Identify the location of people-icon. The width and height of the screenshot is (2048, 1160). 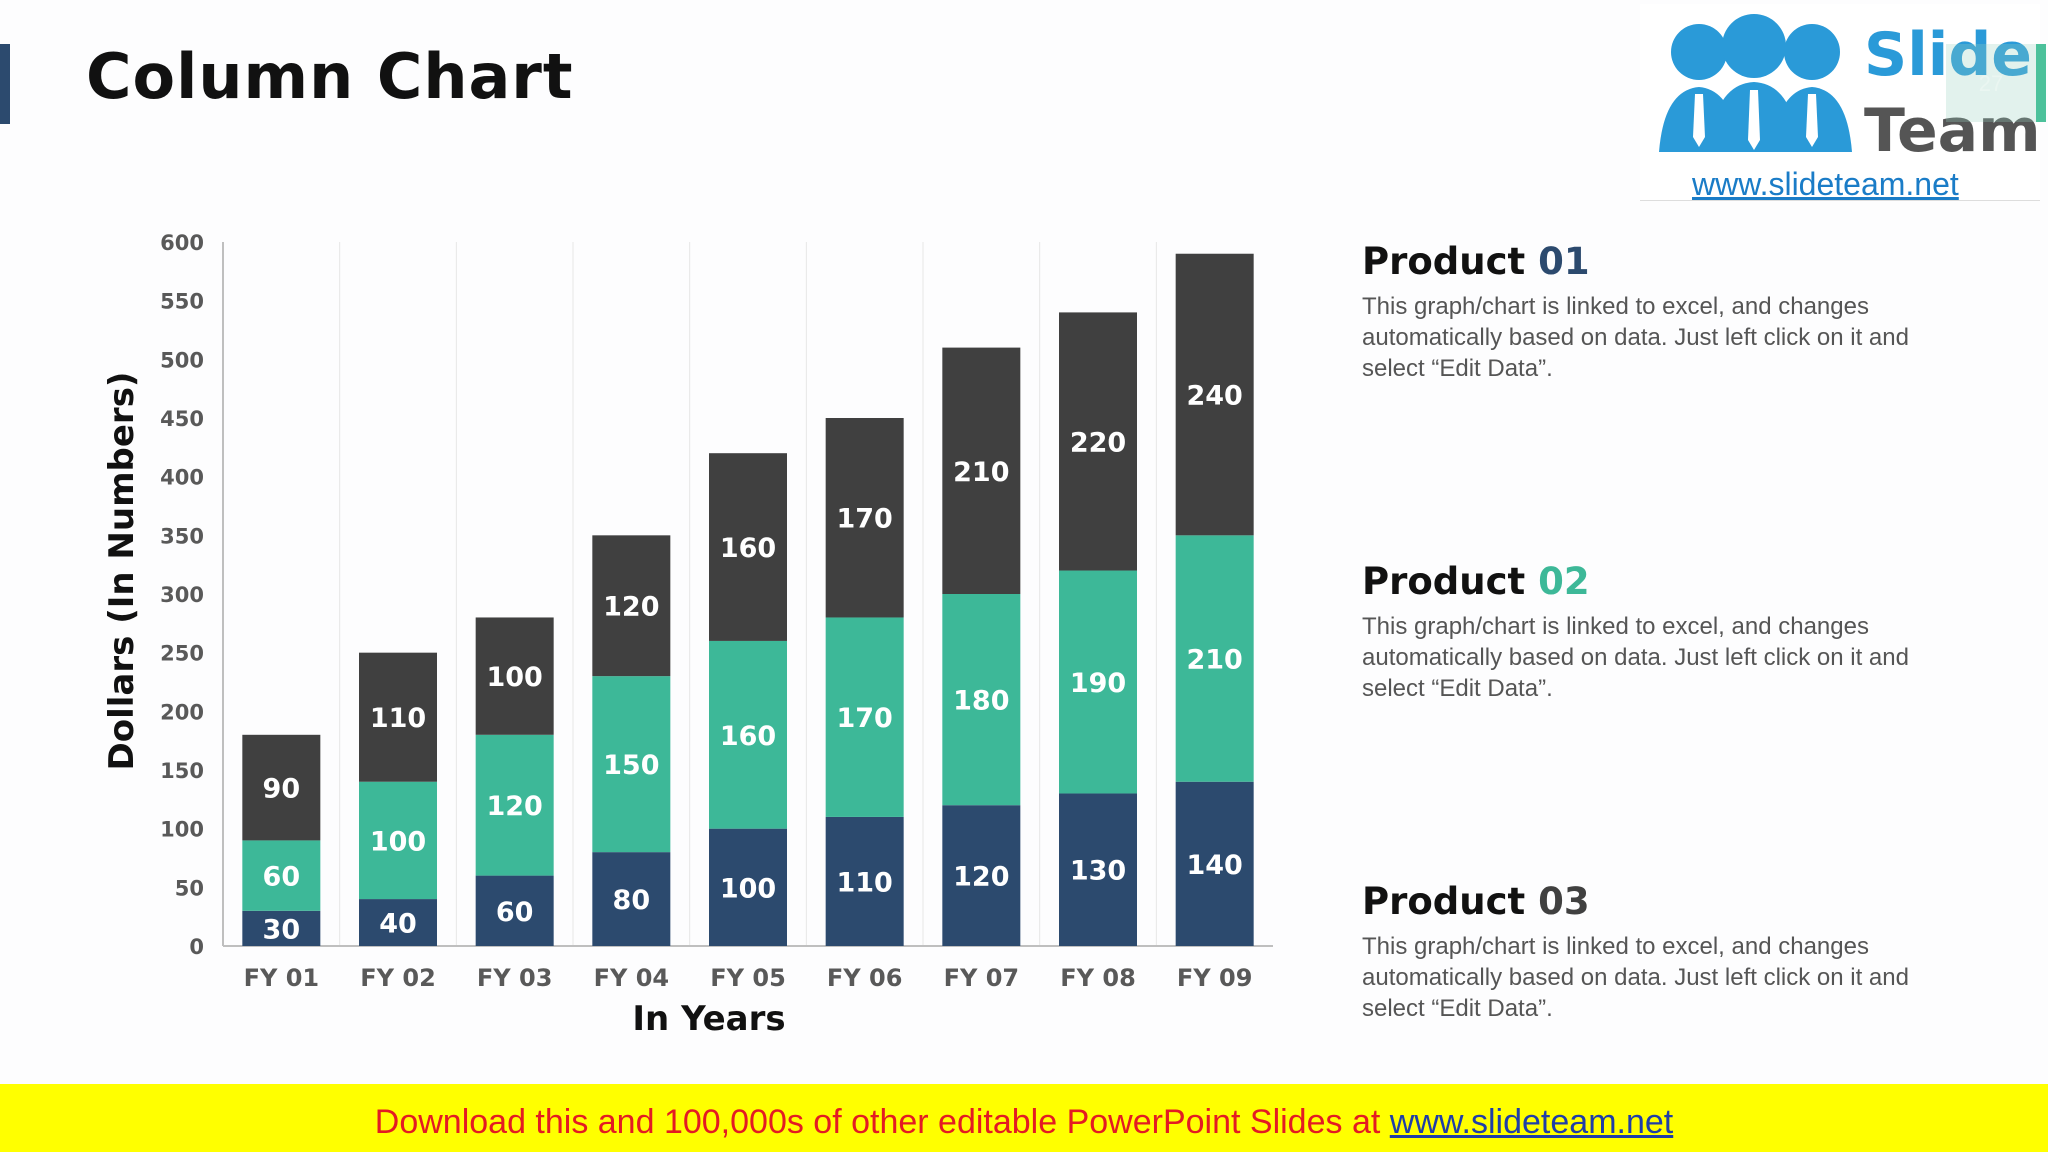
(1755, 83).